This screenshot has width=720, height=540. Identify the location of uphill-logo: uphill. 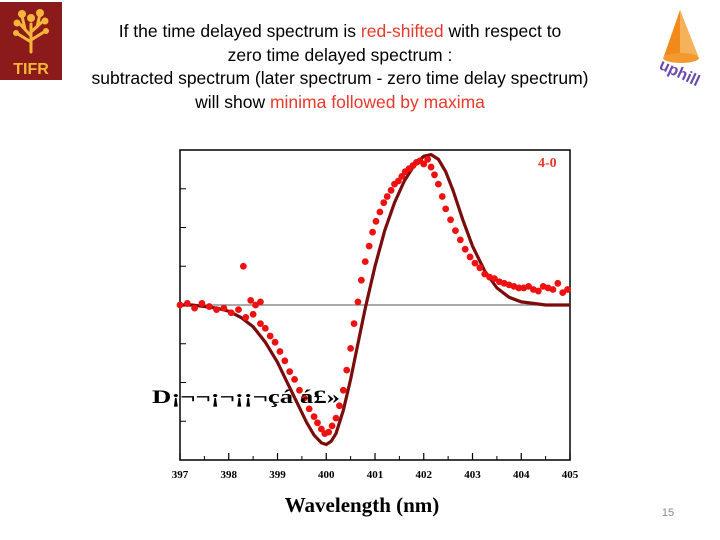
(680, 48).